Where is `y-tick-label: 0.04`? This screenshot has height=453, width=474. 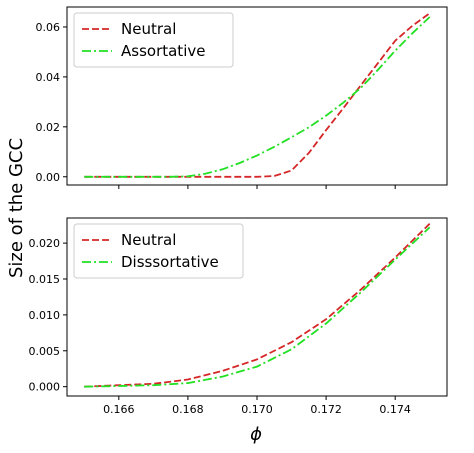 y-tick-label: 0.04 is located at coordinates (48, 77).